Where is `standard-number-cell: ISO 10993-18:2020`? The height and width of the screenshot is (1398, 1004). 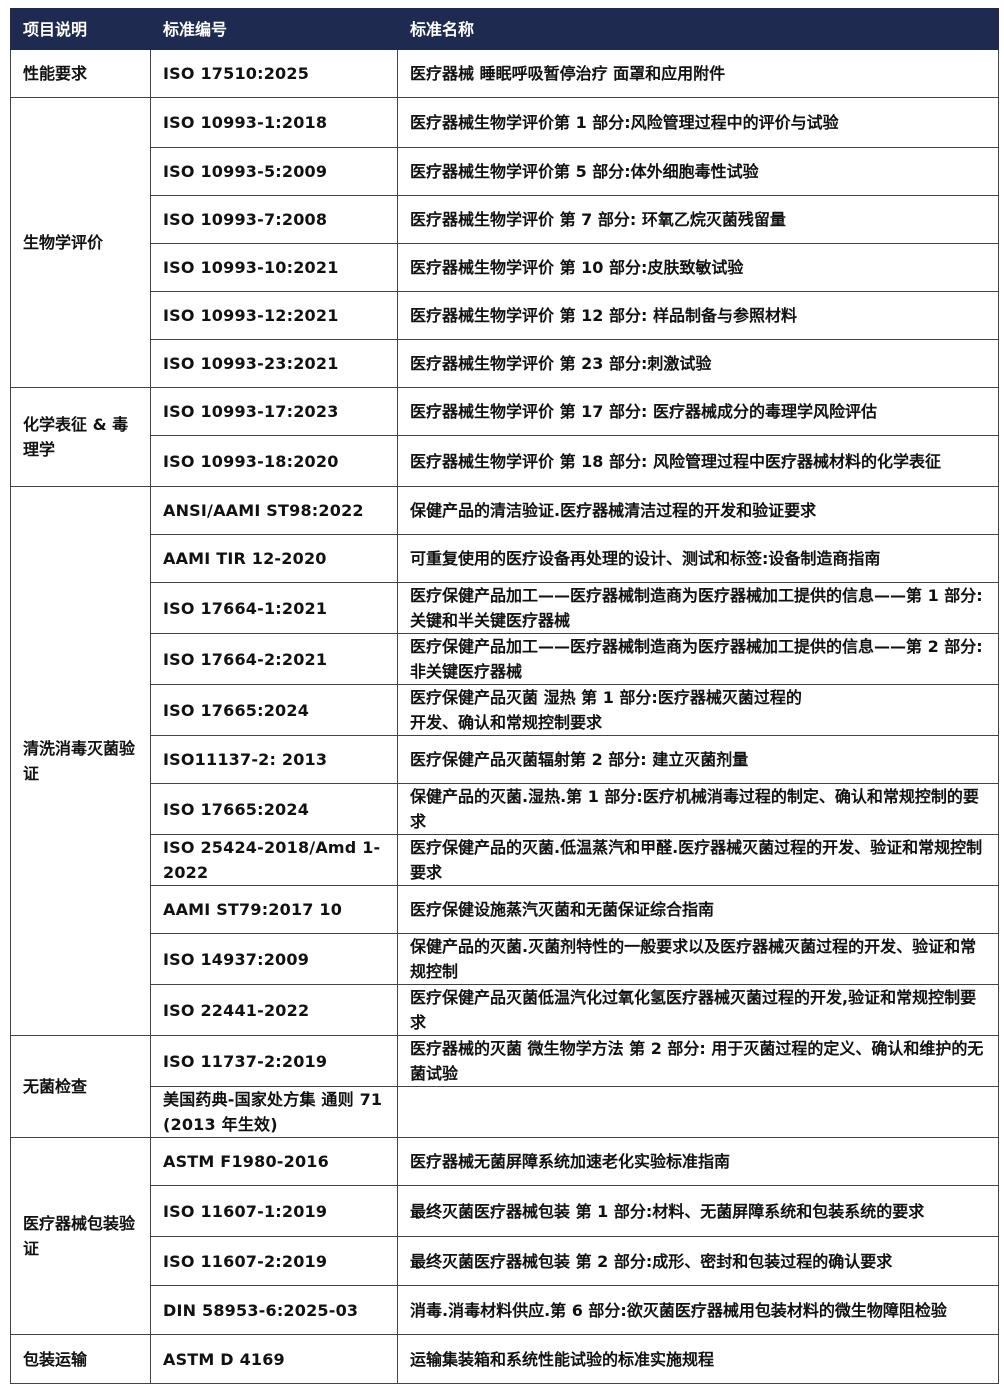 standard-number-cell: ISO 10993-18:2020 is located at coordinates (274, 461).